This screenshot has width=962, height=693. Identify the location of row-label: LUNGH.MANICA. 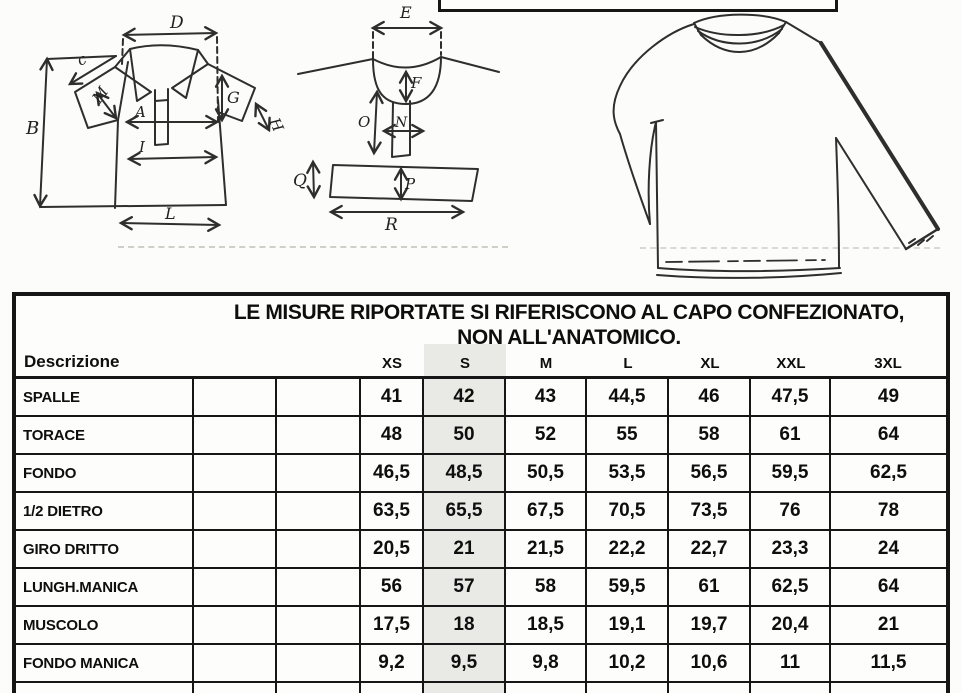
(105, 587).